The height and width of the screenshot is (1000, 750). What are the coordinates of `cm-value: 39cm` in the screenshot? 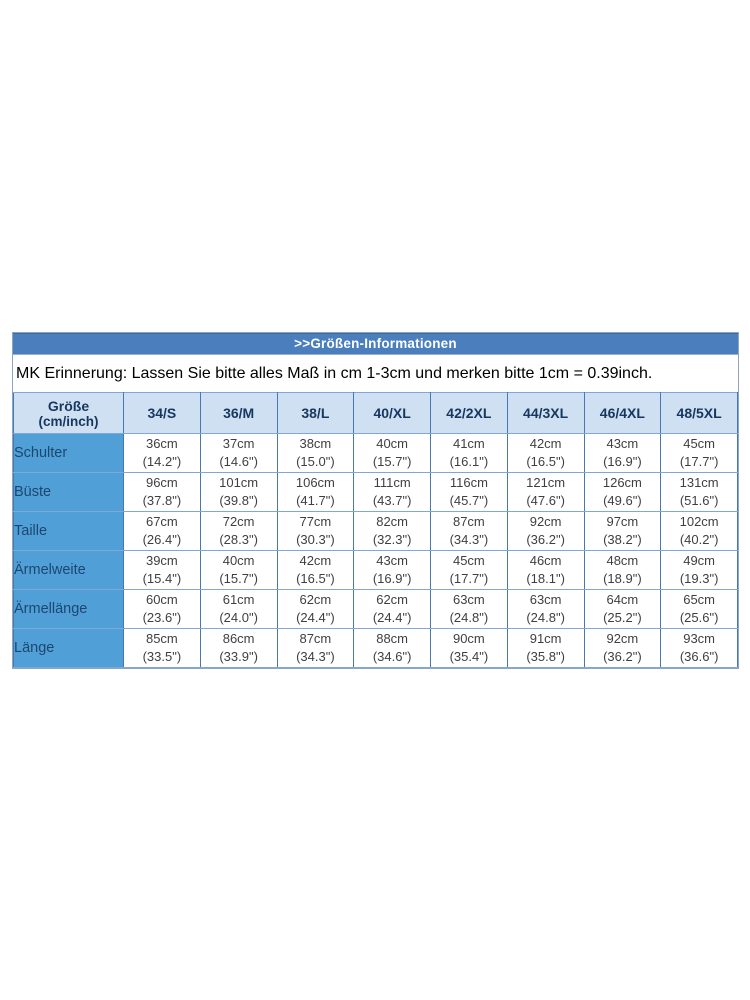 It's located at (161, 560).